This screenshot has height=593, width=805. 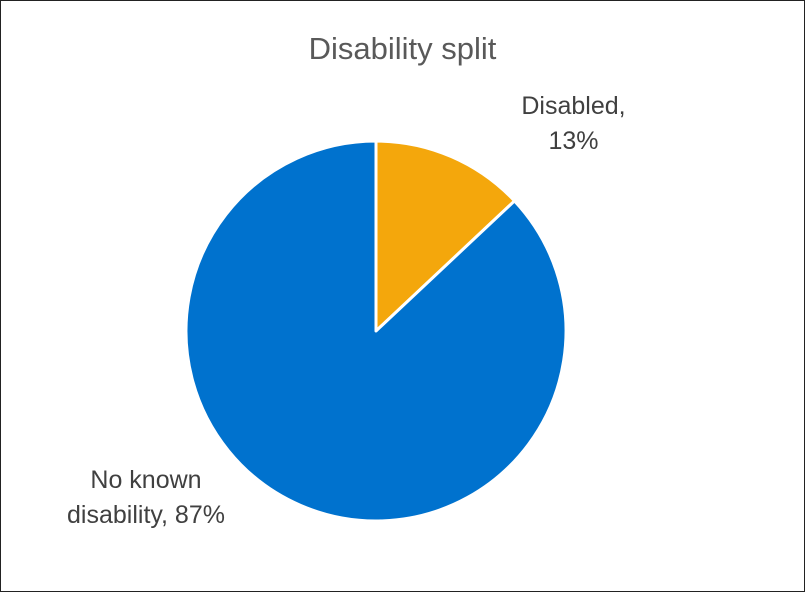 I want to click on slice-label-disabled-line-2: 13%, so click(x=573, y=141).